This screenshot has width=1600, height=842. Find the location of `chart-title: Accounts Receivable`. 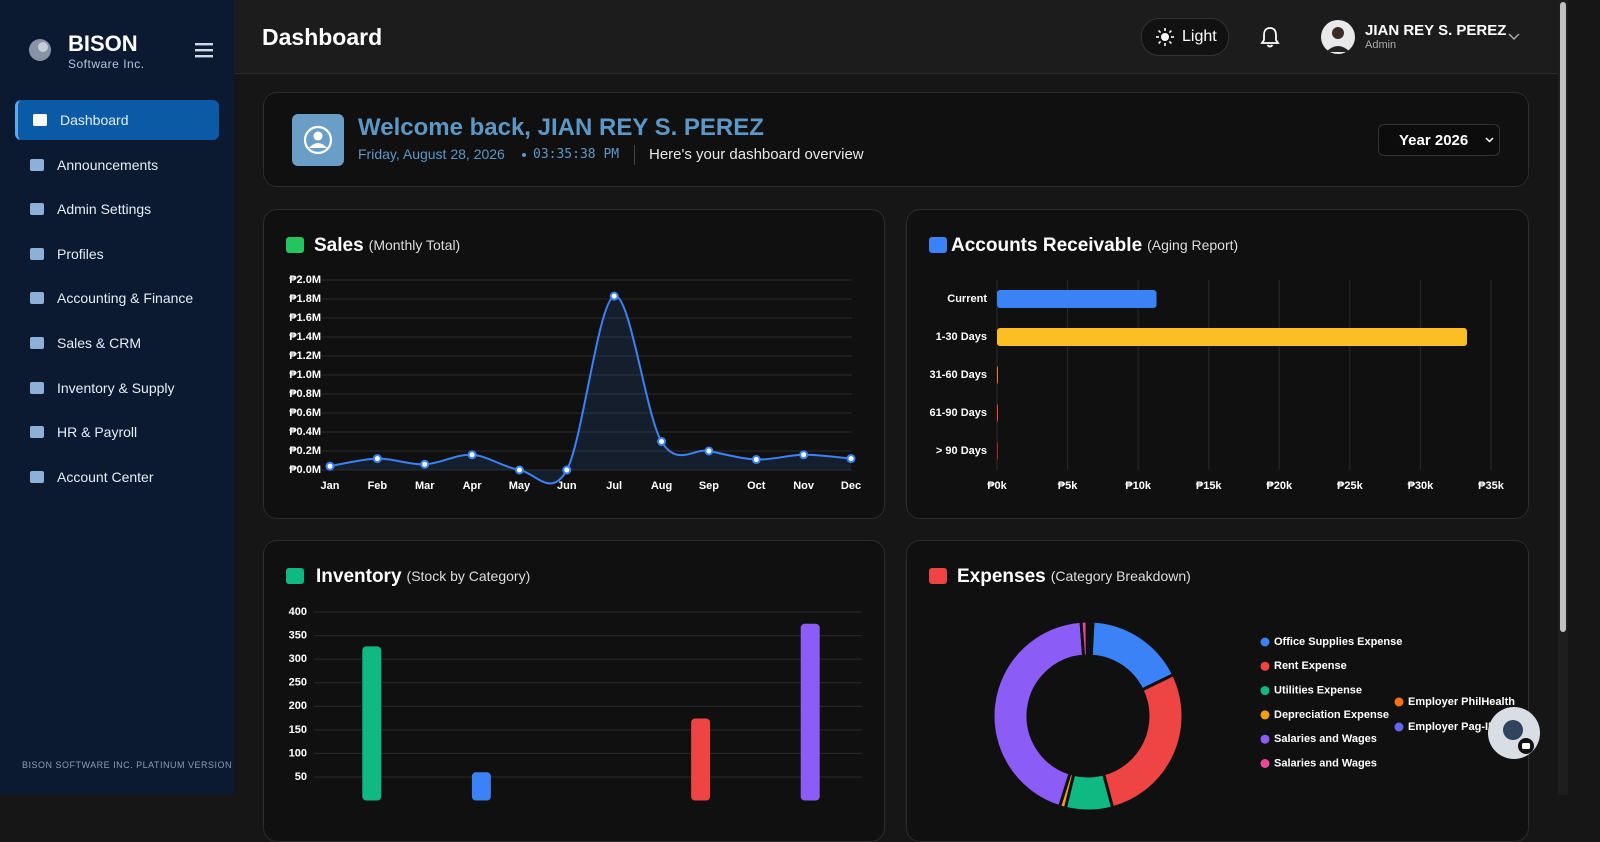

chart-title: Accounts Receivable is located at coordinates (1046, 245).